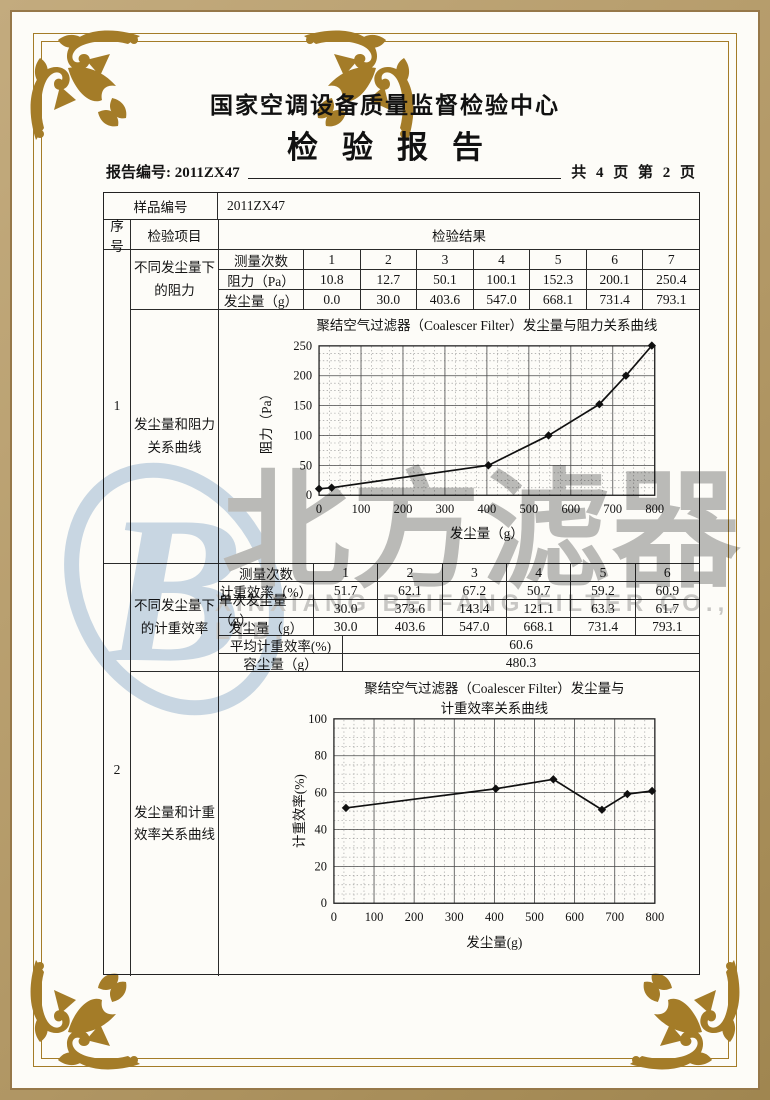 This screenshot has height=1100, width=770. What do you see at coordinates (281, 663) in the screenshot?
I see `summary-label: 容尘量（g）` at bounding box center [281, 663].